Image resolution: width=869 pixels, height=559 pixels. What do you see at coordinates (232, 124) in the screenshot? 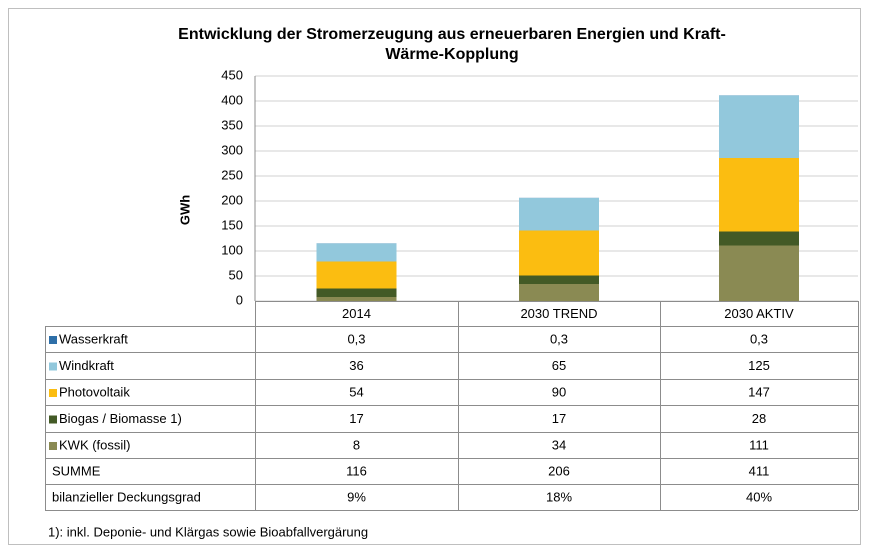
I see `y-tick-label: 350` at bounding box center [232, 124].